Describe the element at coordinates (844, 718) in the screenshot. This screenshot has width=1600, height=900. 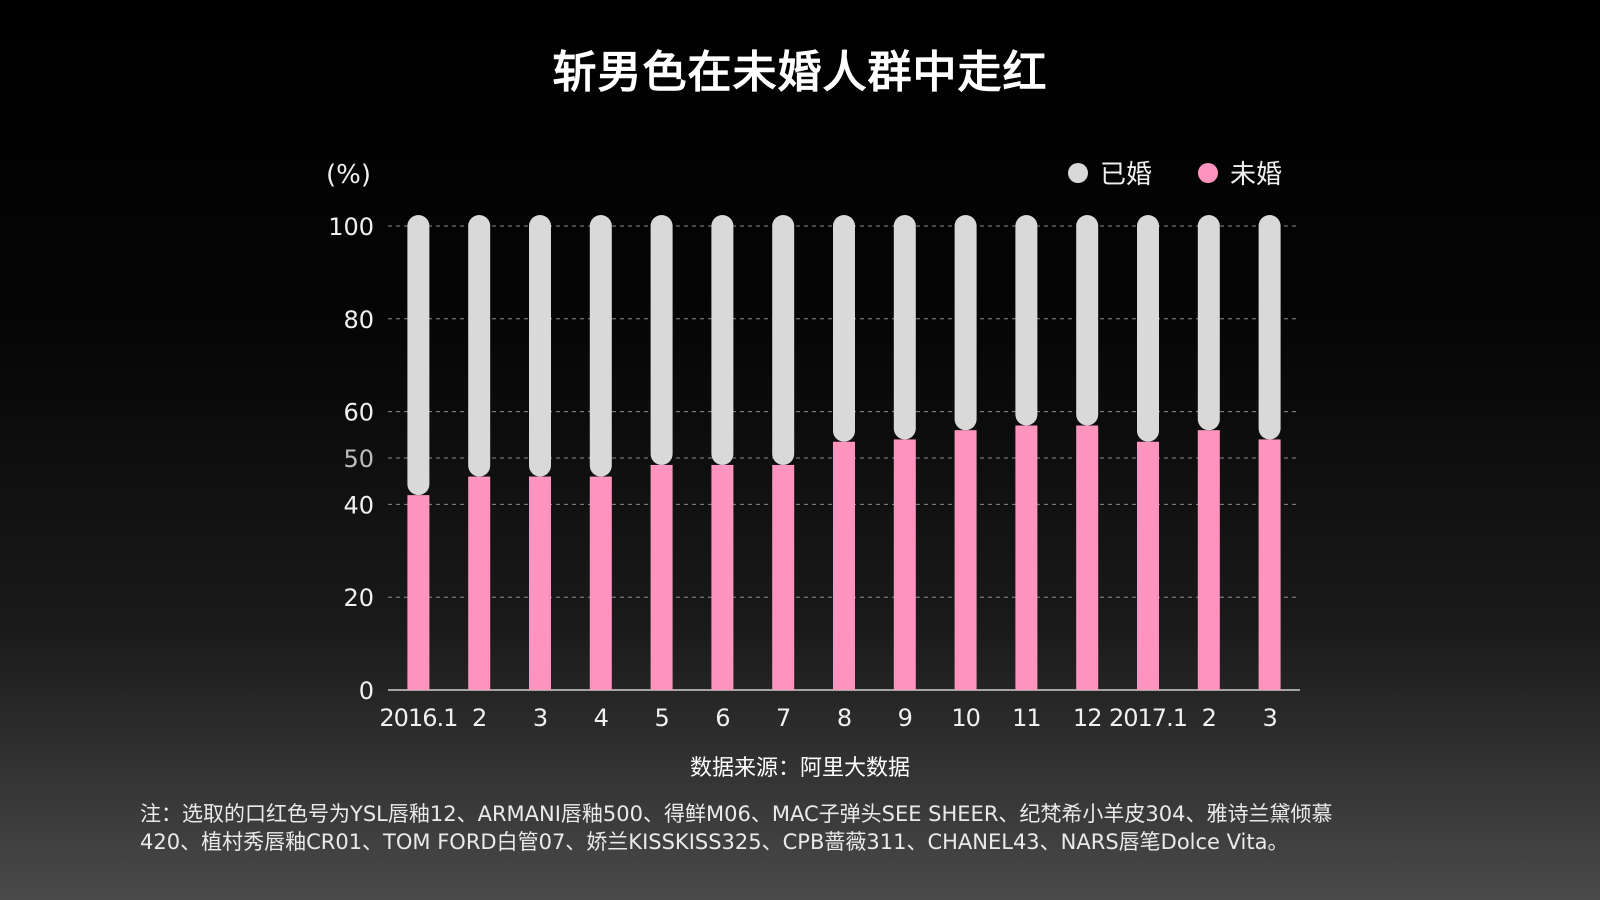
I see `x-tick-label: 8` at that location.